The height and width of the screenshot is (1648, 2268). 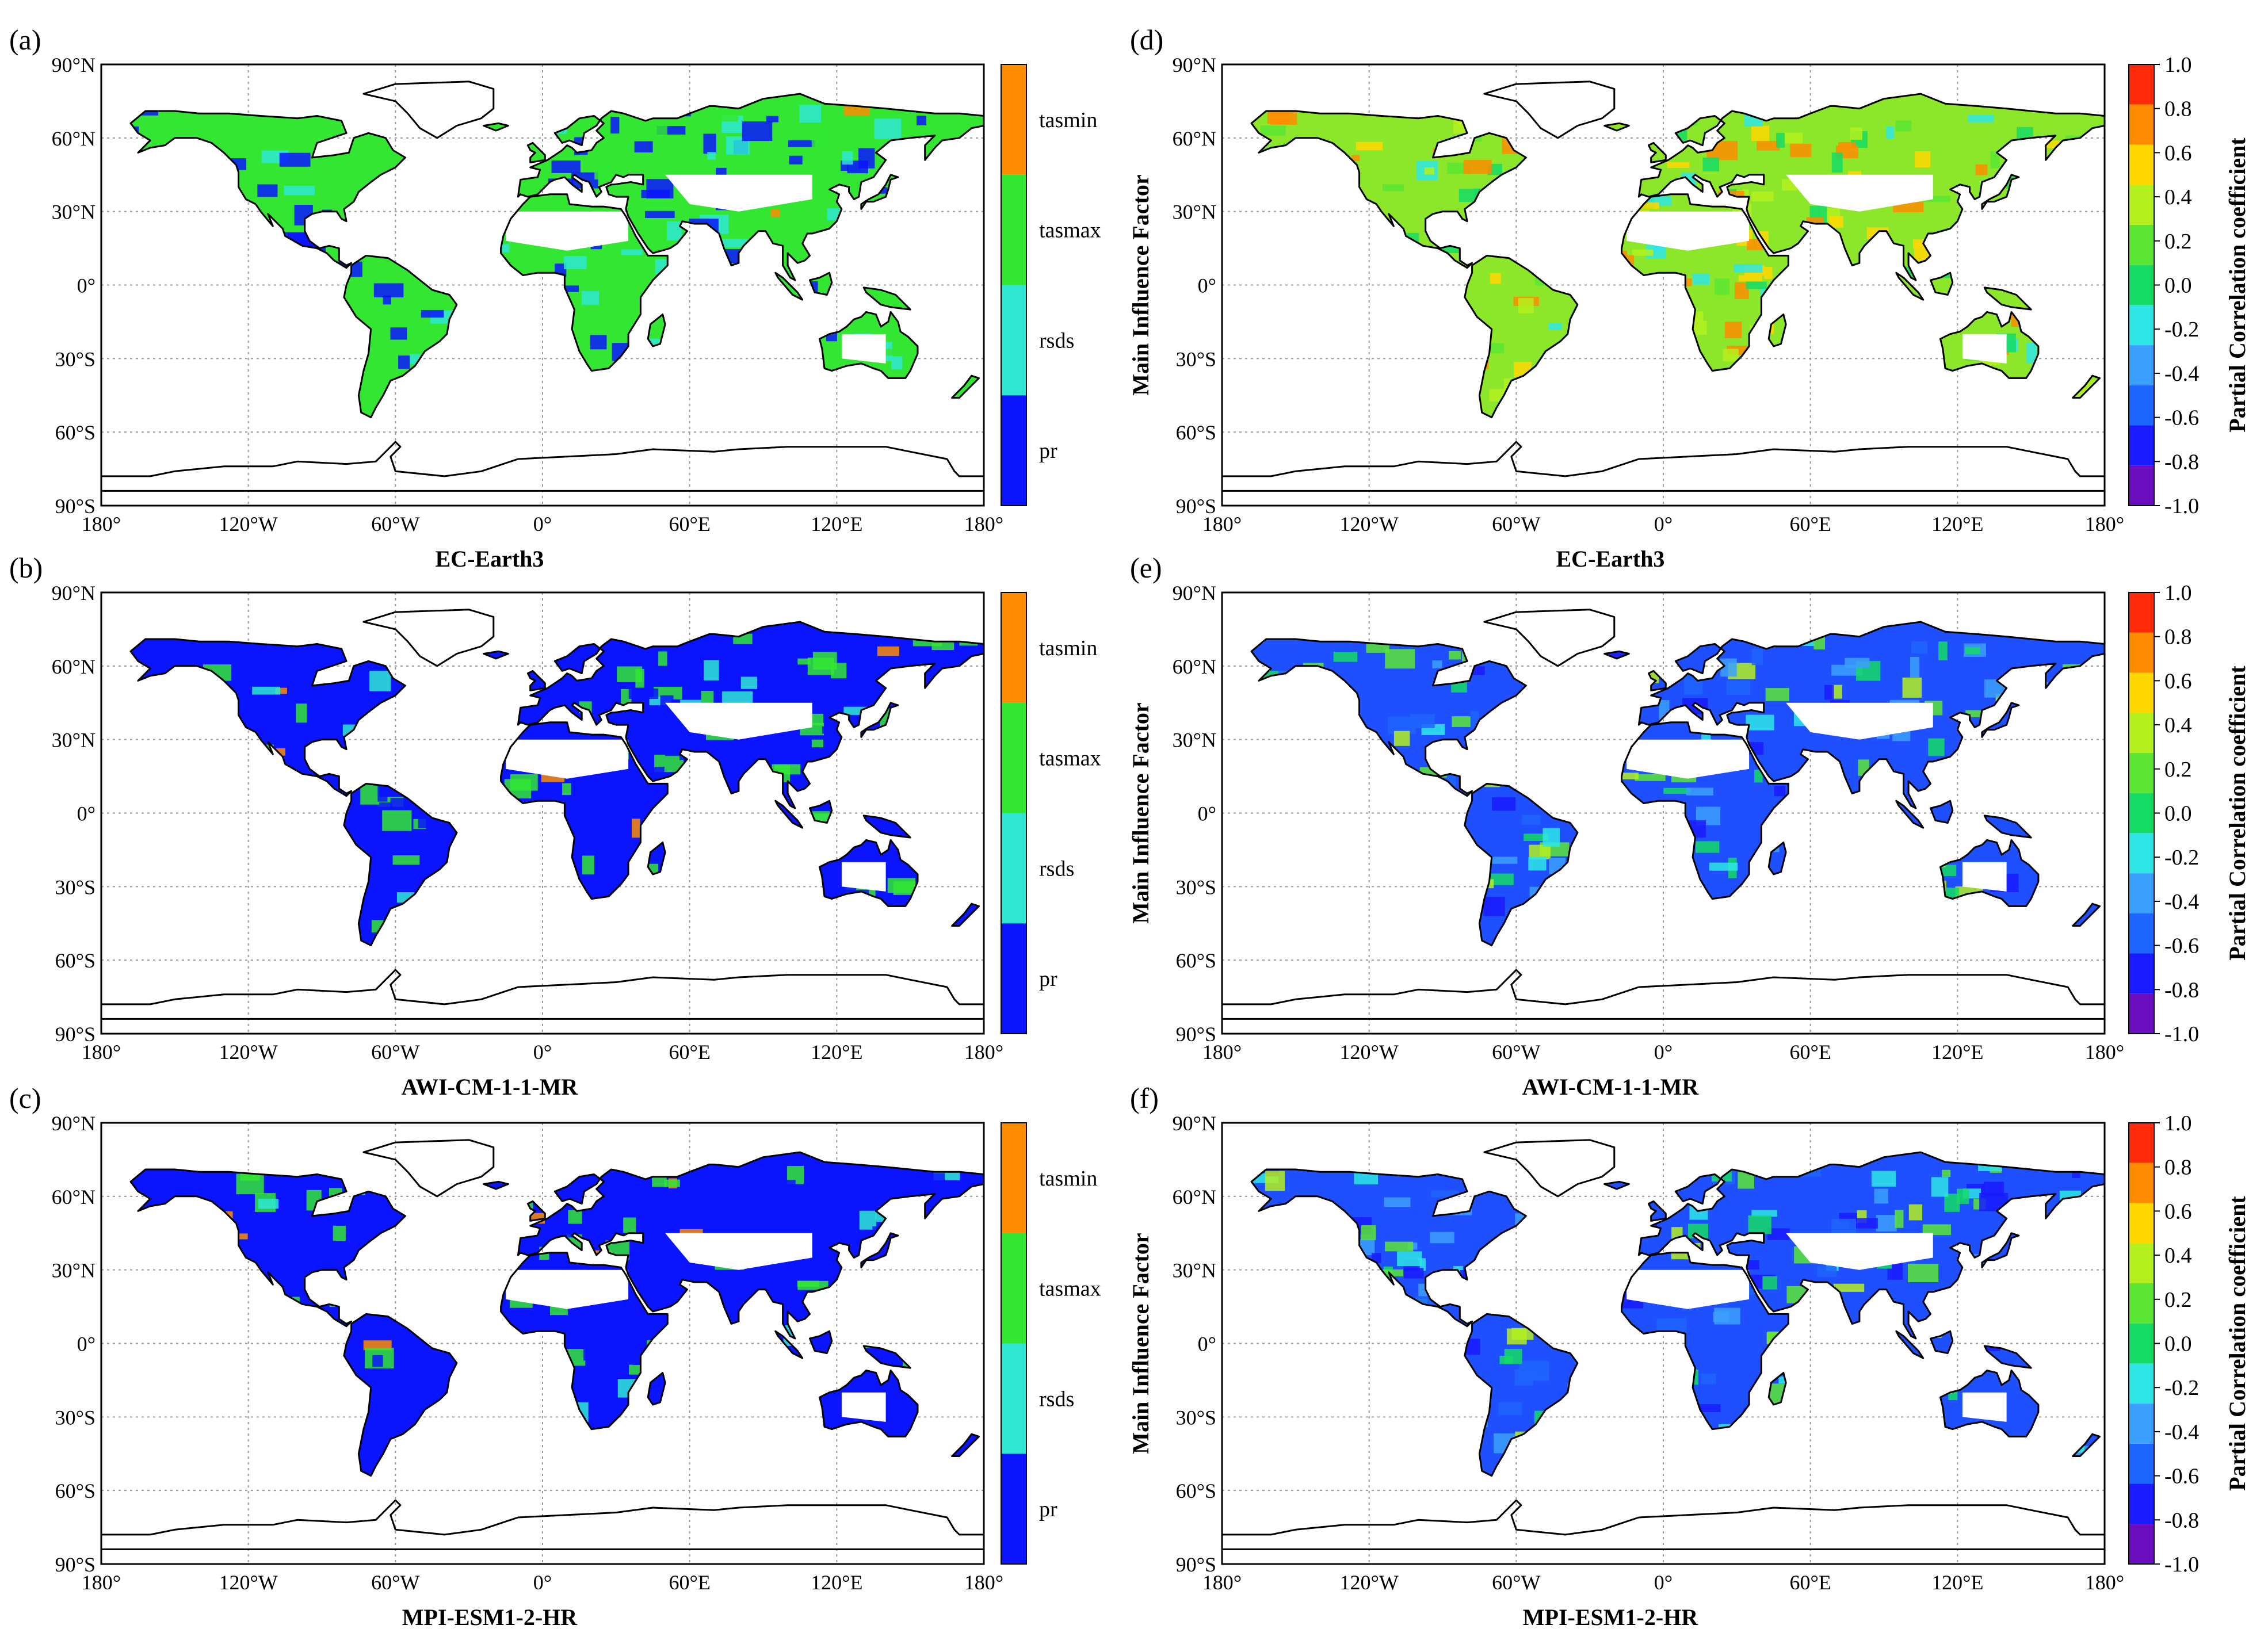 I want to click on colorbar-tick-label: 1.0, so click(x=2178, y=1123).